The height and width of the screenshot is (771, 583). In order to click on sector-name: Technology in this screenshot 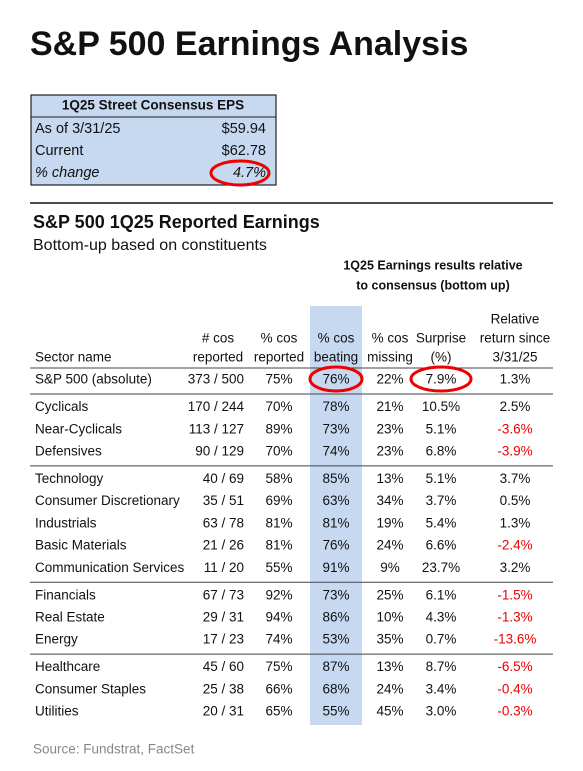, I will do `click(69, 478)`.